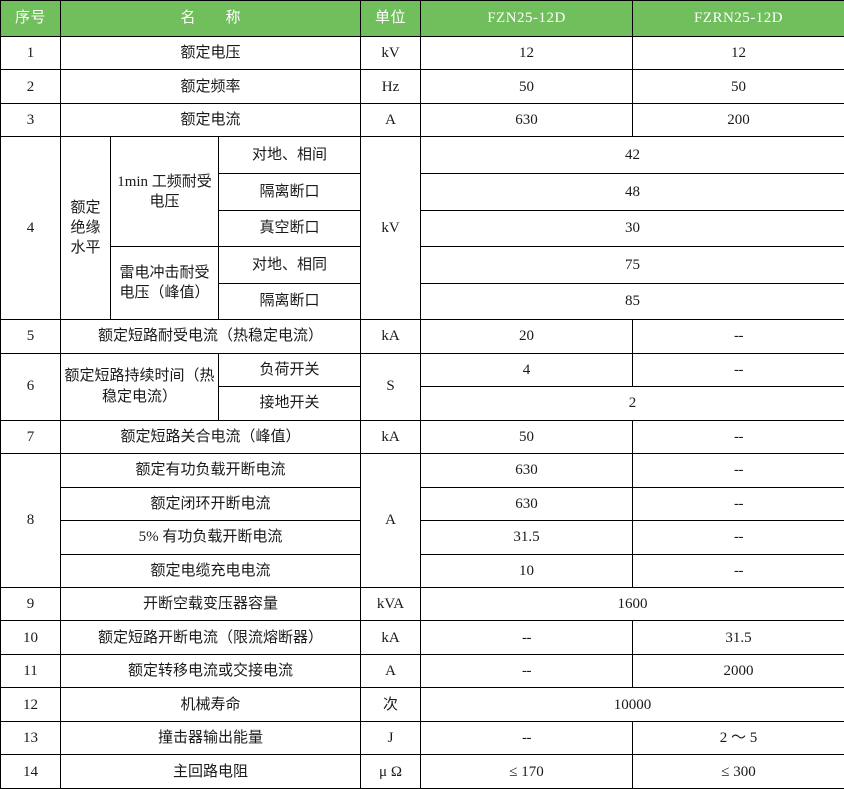 This screenshot has width=844, height=789. I want to click on row-subgroup-label: 1min 工频耐受电压, so click(164, 192).